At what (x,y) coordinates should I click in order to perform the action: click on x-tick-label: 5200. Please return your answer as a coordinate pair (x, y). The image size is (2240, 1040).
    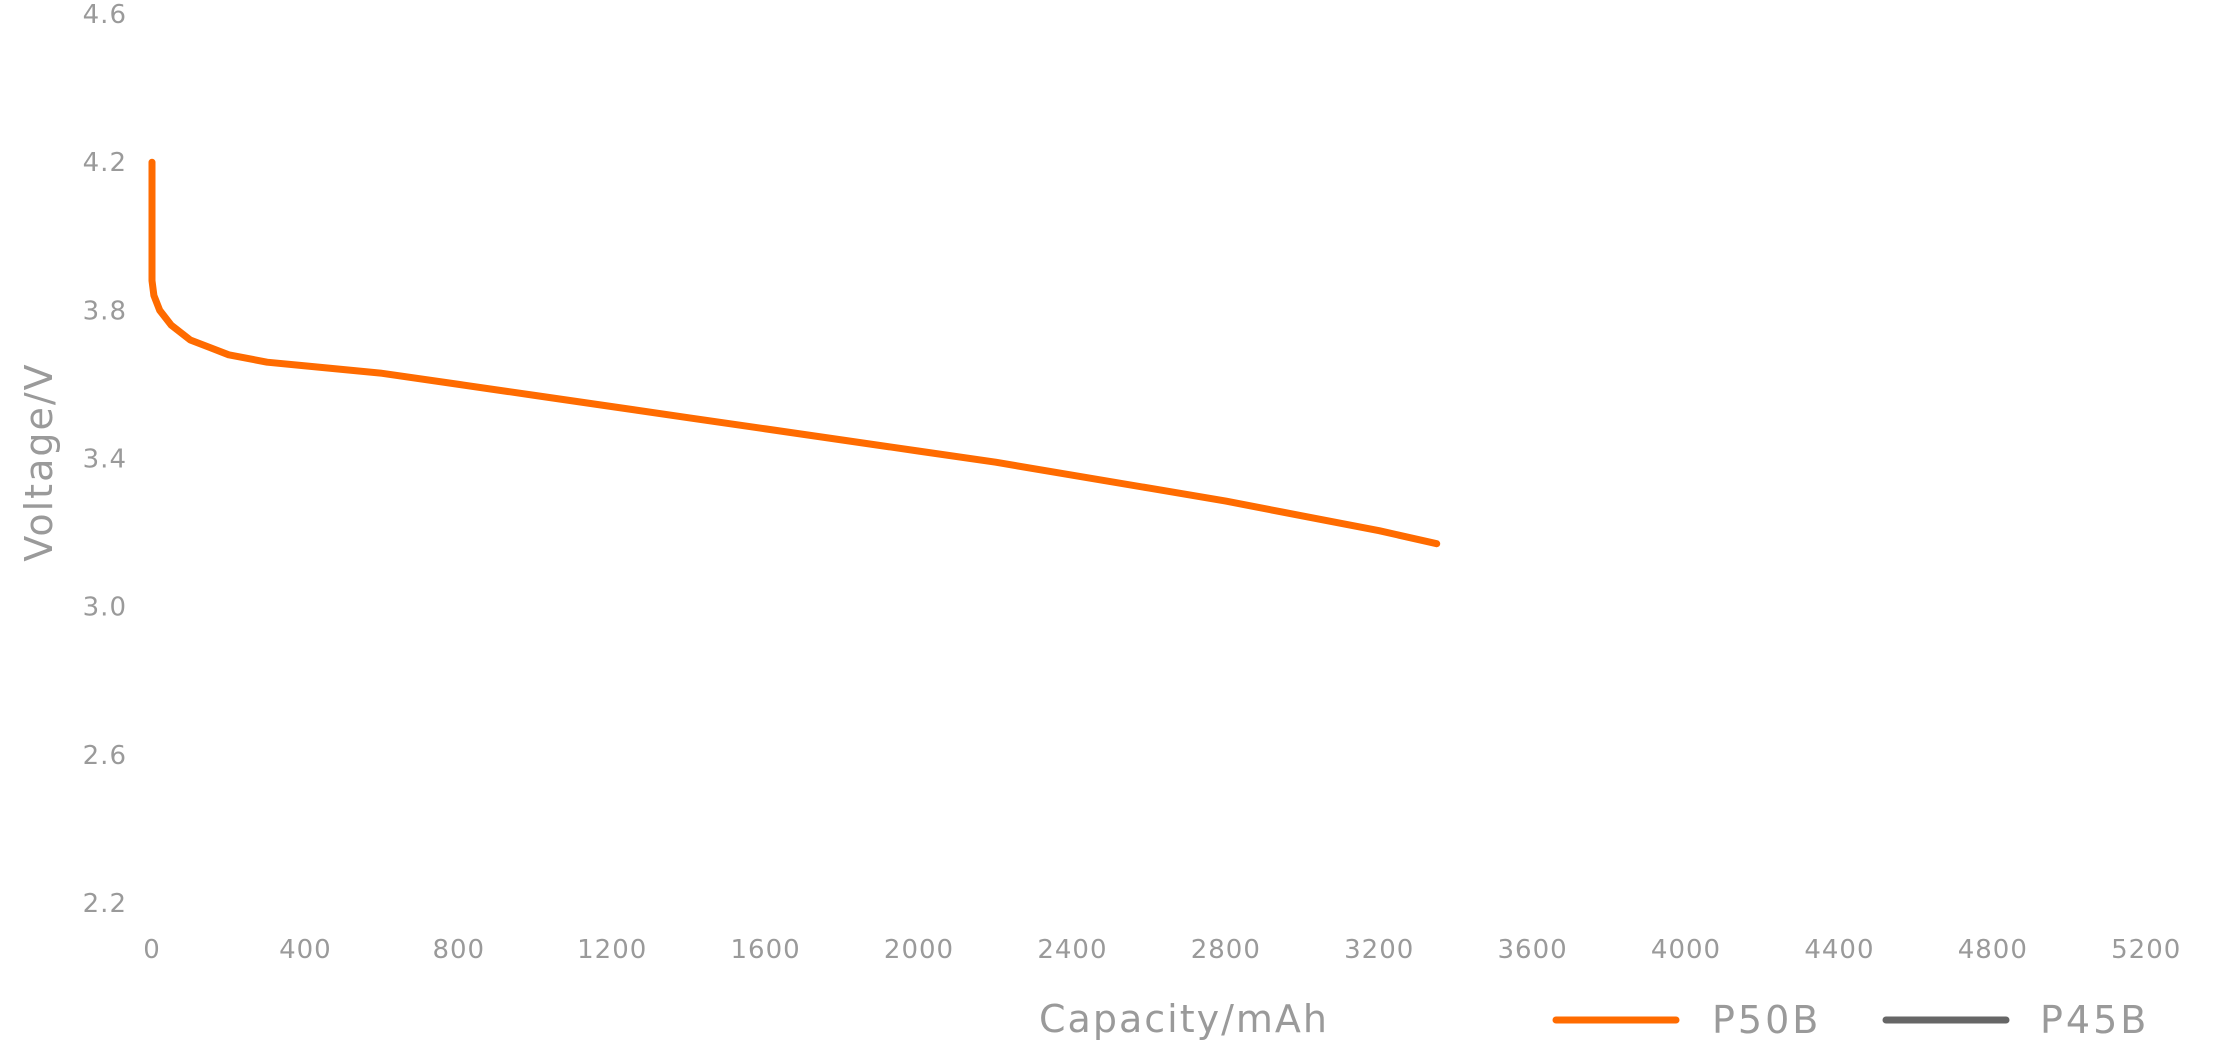
    Looking at the image, I should click on (2146, 950).